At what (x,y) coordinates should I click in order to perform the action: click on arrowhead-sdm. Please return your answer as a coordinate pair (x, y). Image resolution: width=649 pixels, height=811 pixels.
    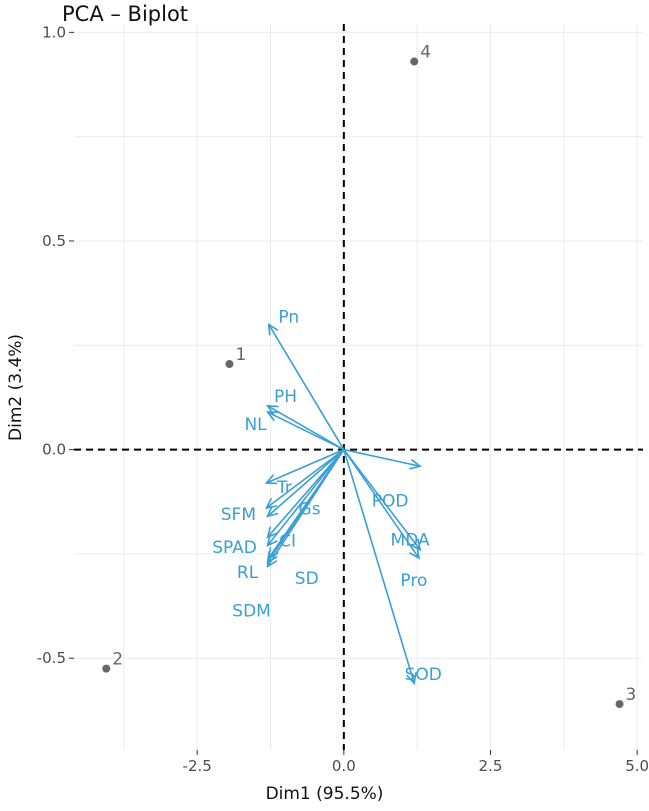
    Looking at the image, I should click on (272, 561).